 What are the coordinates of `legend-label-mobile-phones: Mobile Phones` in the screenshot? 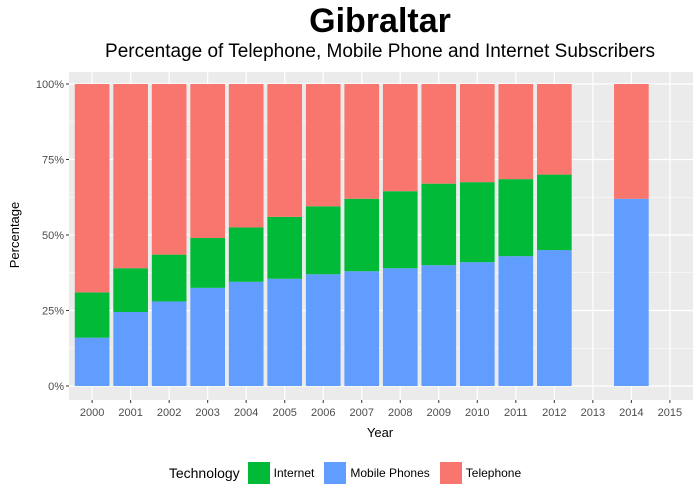 It's located at (390, 473).